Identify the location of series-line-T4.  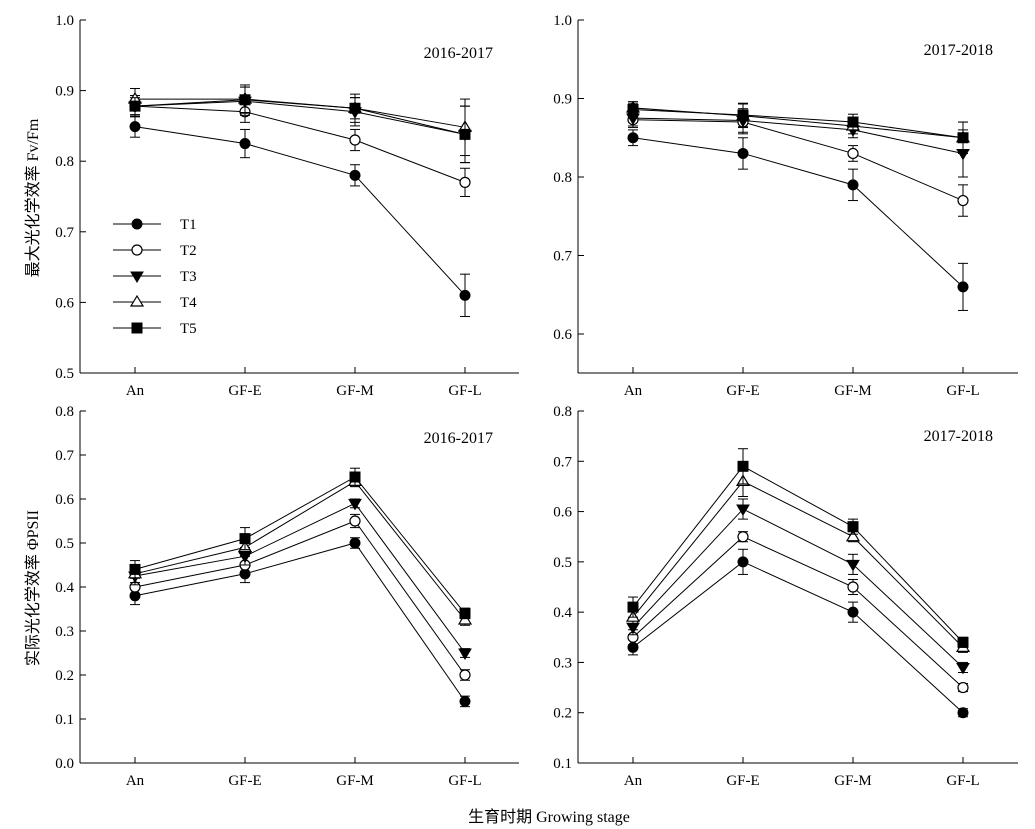
(300, 550).